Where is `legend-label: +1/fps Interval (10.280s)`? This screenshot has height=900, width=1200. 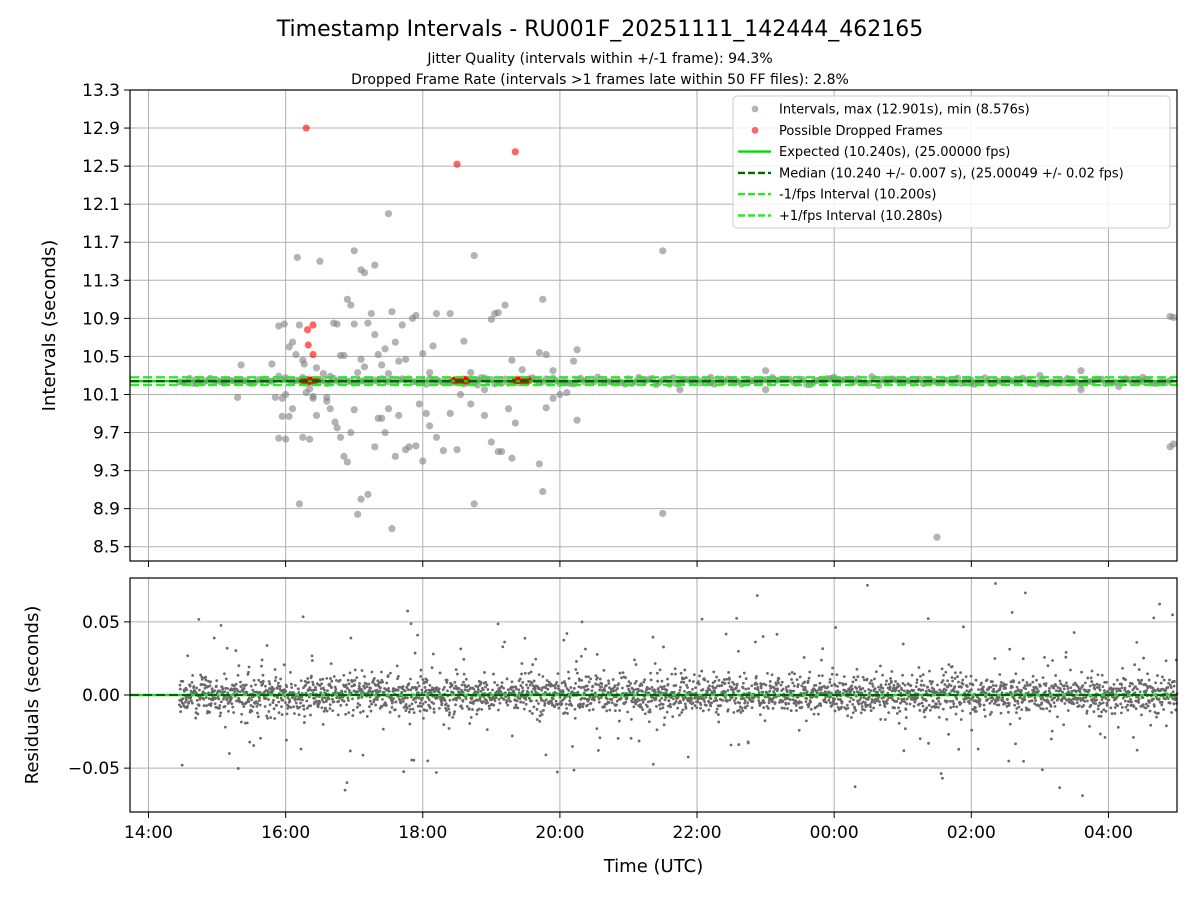
legend-label: +1/fps Interval (10.280s) is located at coordinates (861, 216).